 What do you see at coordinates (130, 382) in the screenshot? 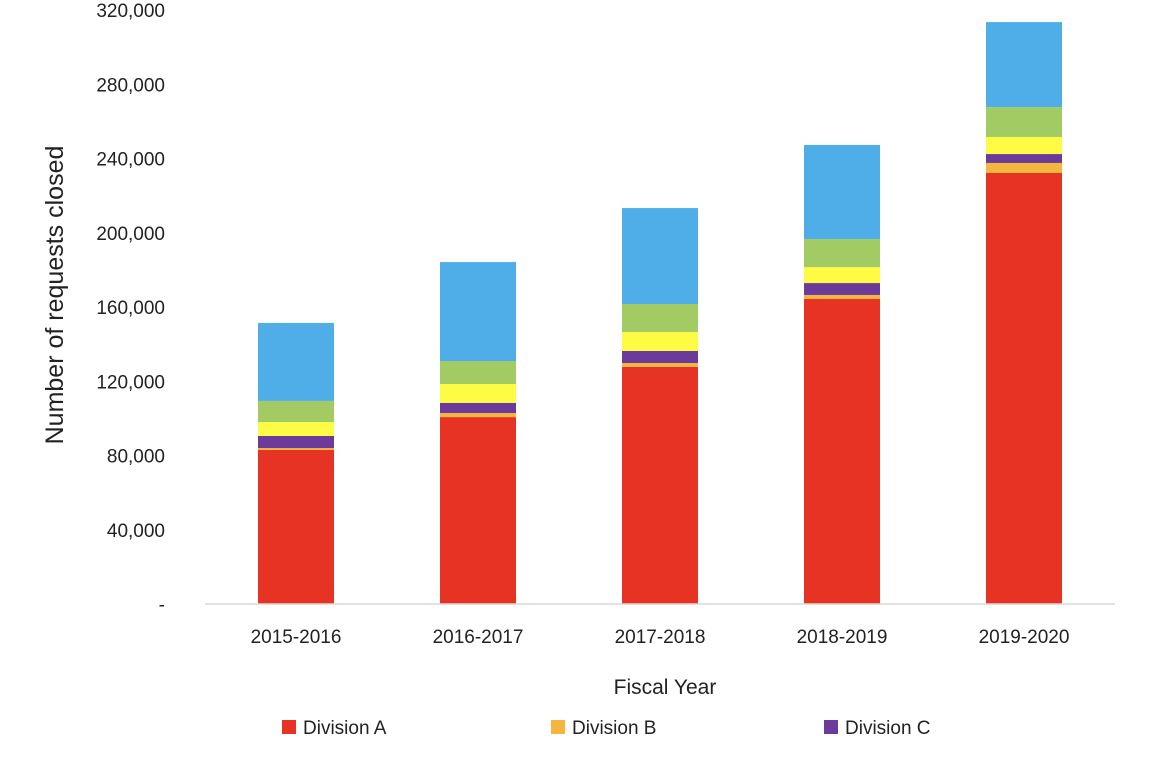
I see `y-tick-label: 120,000` at bounding box center [130, 382].